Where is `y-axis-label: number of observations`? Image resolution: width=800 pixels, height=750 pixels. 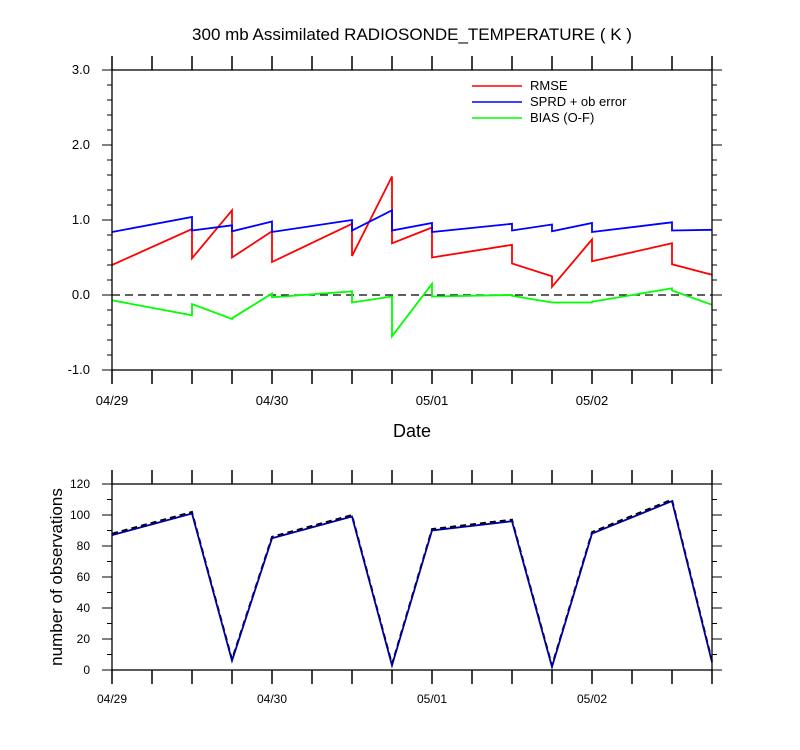
y-axis-label: number of observations is located at coordinates (56, 577).